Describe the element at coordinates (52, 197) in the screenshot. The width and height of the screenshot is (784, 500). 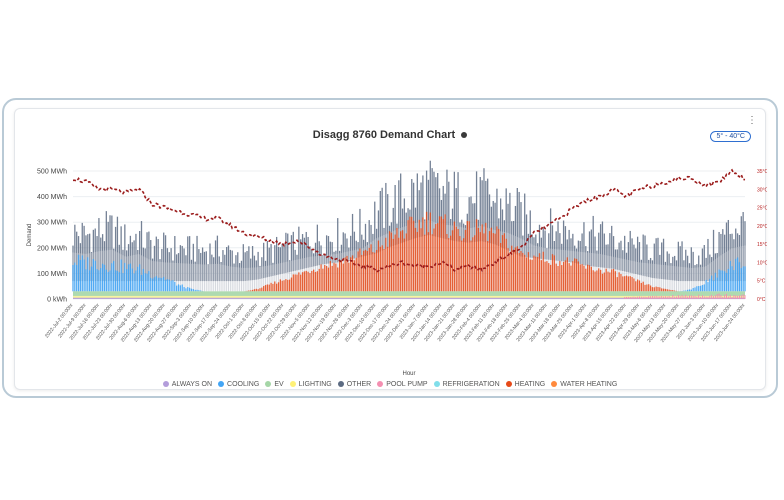
I see `y-tick-label: 400 MWh` at that location.